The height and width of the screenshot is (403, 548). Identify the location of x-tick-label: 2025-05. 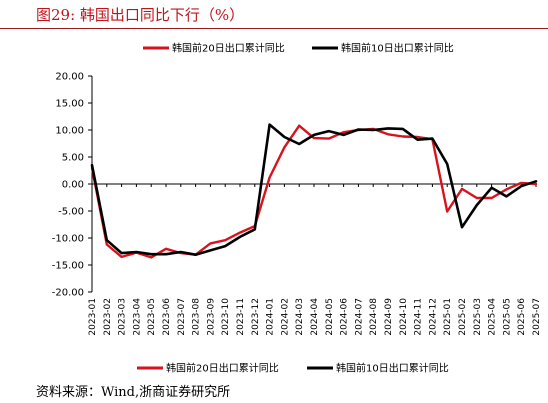
(507, 317).